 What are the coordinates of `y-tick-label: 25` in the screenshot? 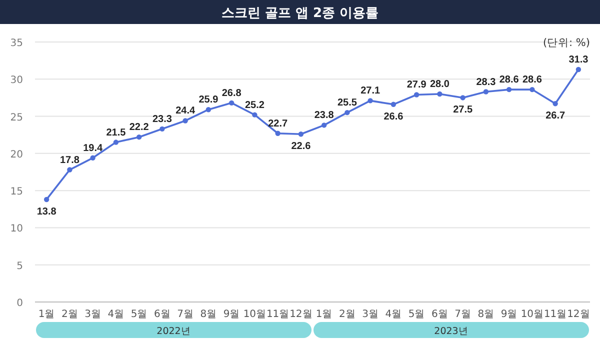 It's located at (16, 118).